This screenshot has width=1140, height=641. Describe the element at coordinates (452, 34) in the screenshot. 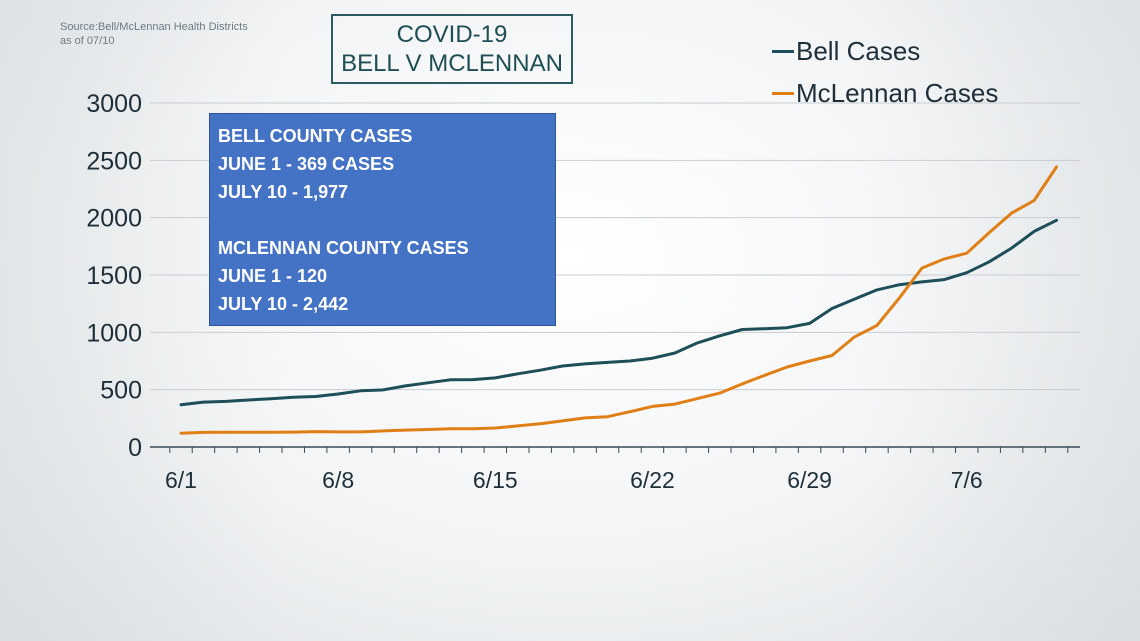

I see `chart-title-line1: COVID-19` at that location.